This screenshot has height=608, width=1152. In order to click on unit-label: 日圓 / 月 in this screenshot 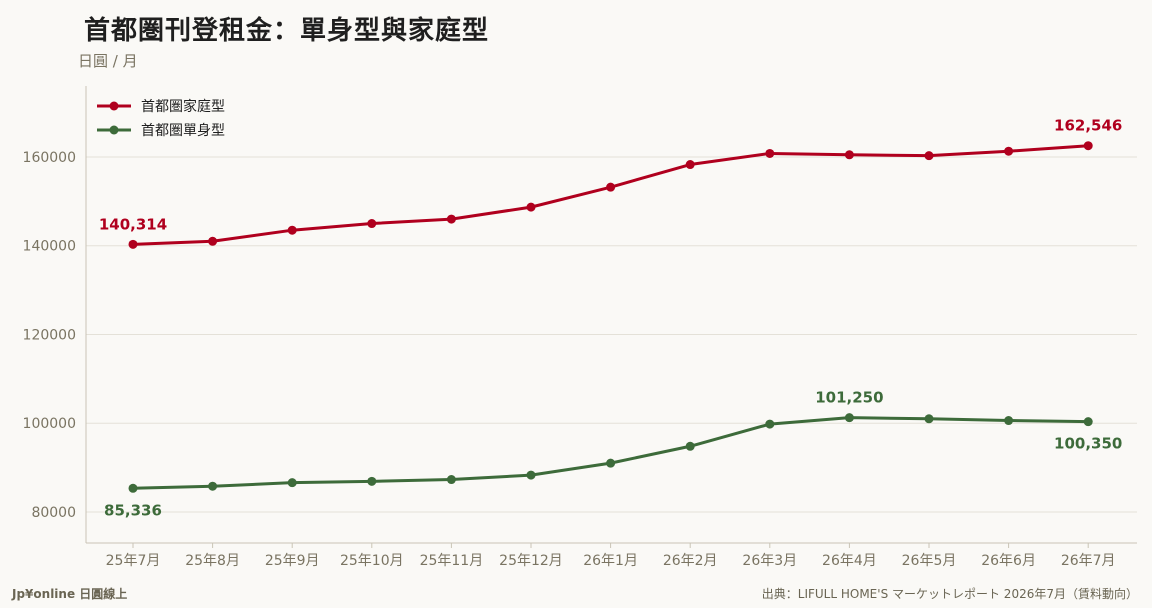, I will do `click(108, 61)`.